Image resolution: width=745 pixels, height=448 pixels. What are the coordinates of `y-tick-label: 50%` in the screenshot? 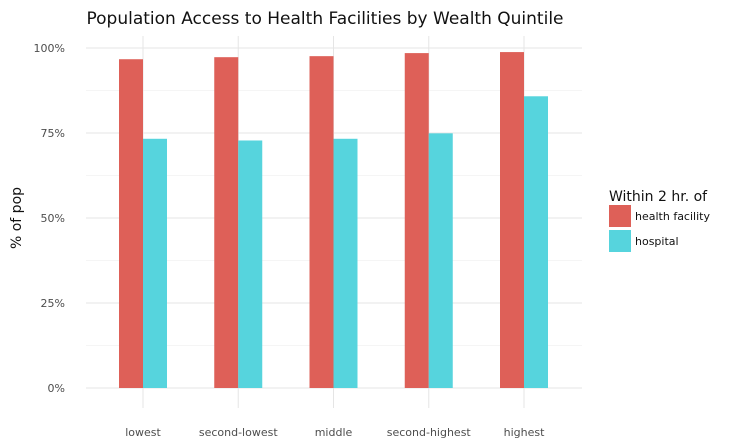 It's located at (53, 218).